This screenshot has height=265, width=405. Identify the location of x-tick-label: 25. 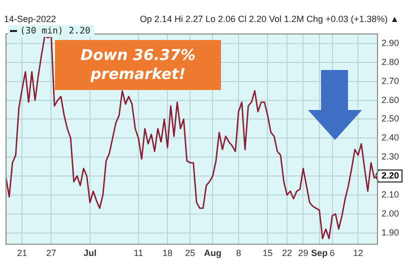
(190, 253).